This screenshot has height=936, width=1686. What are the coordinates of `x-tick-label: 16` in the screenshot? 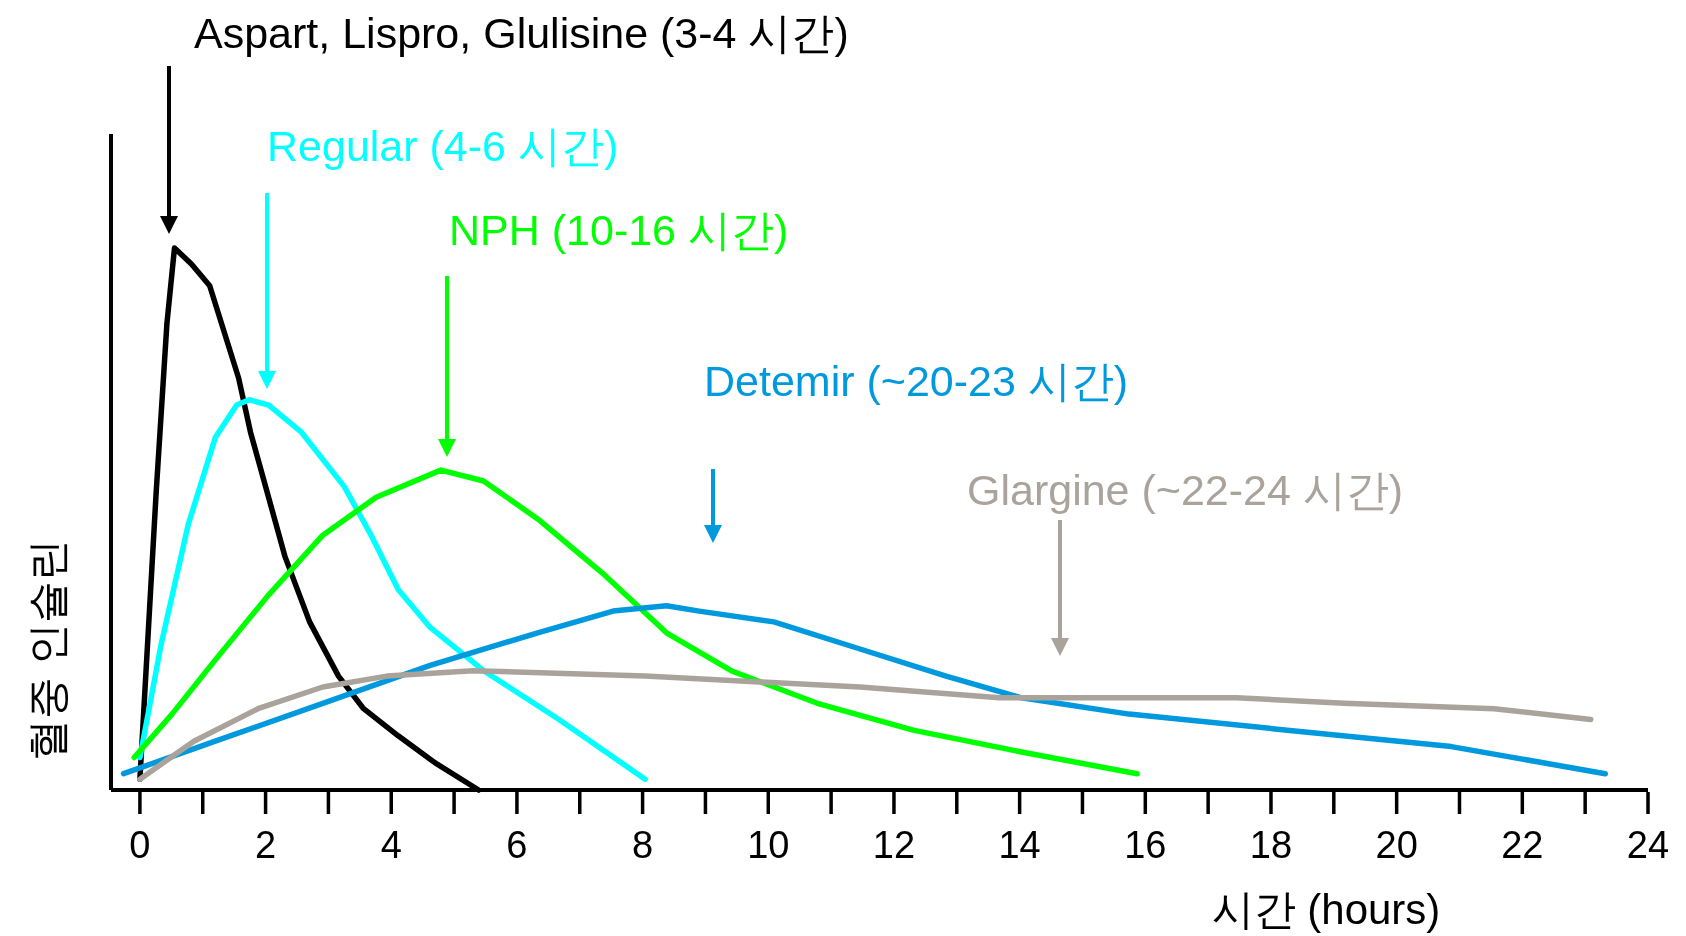 It's located at (1145, 845).